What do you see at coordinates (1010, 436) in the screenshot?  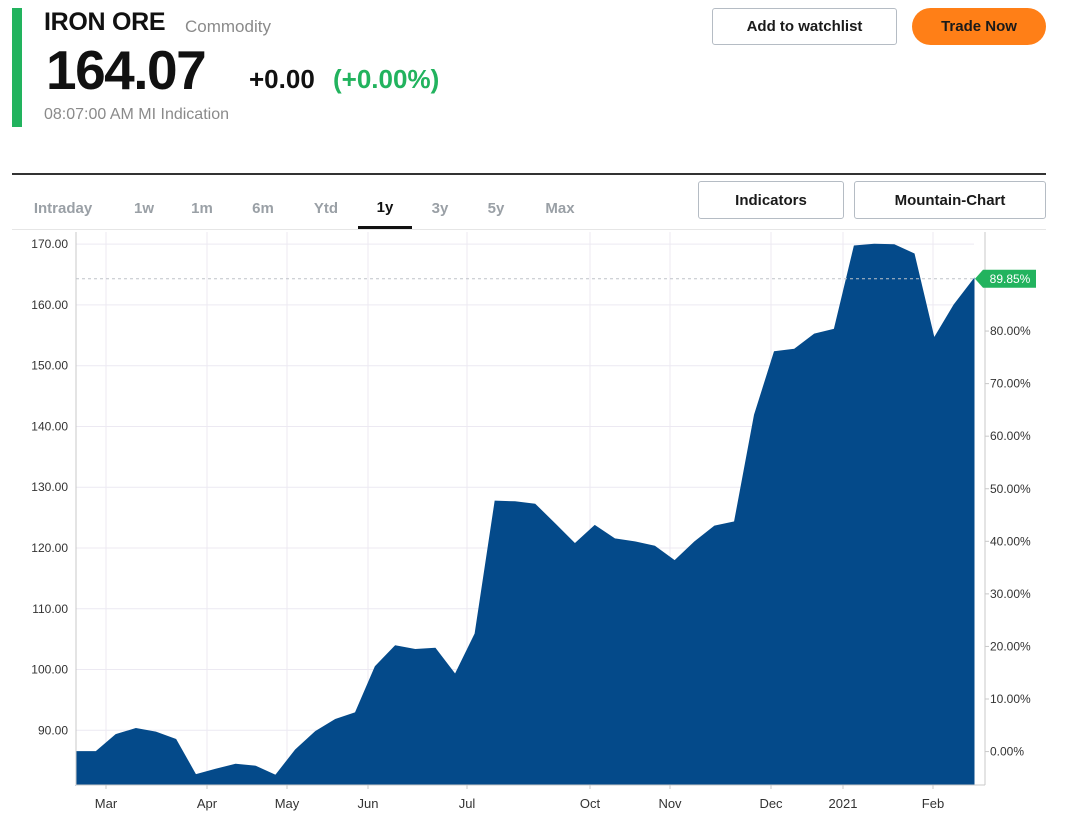 I see `right-axis-label: 60.00%` at bounding box center [1010, 436].